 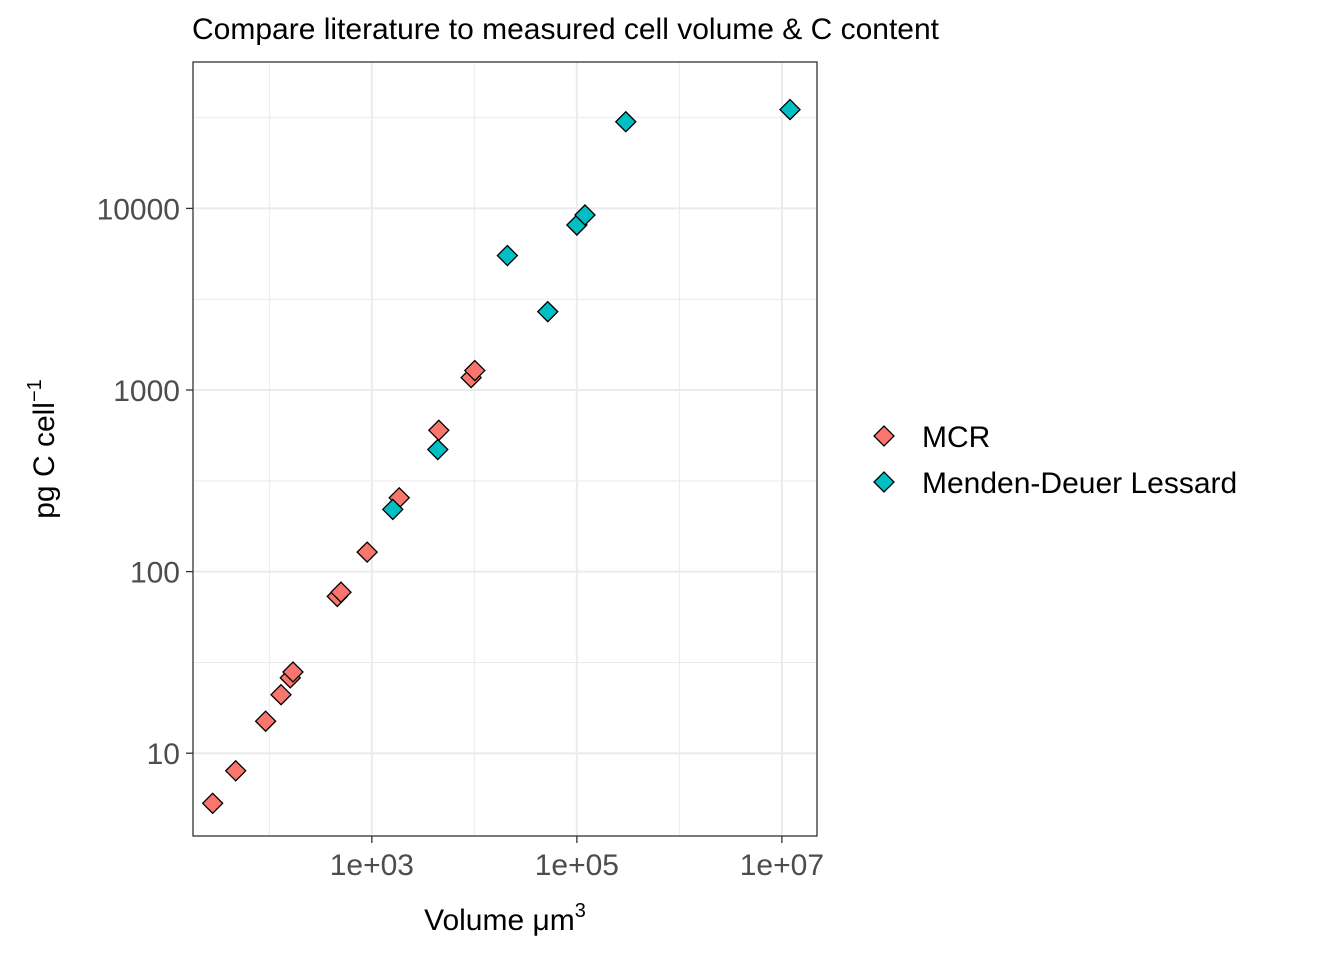 I want to click on x-axis-label-superscript: 3, so click(x=580, y=911).